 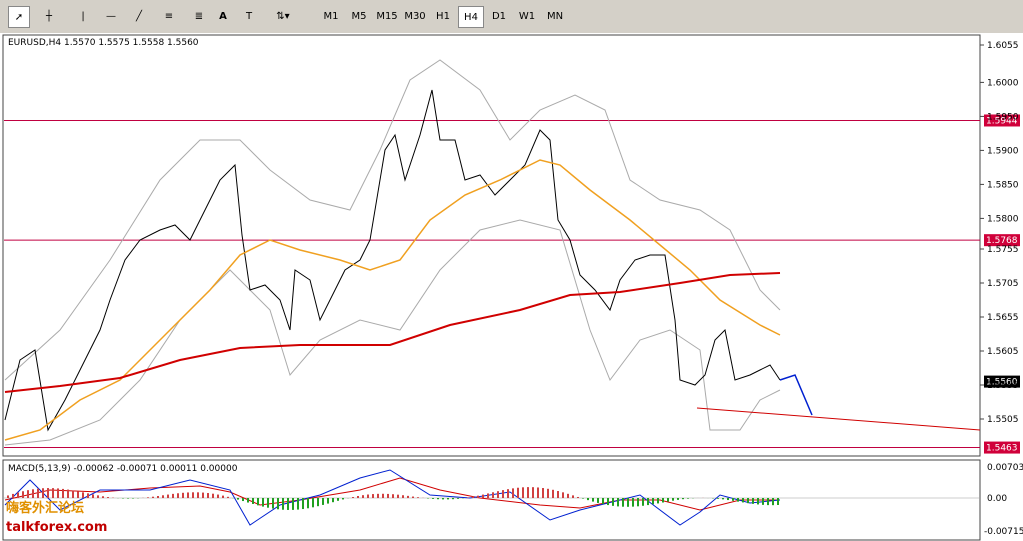 What do you see at coordinates (1003, 420) in the screenshot?
I see `price-tick-label: 1.5505` at bounding box center [1003, 420].